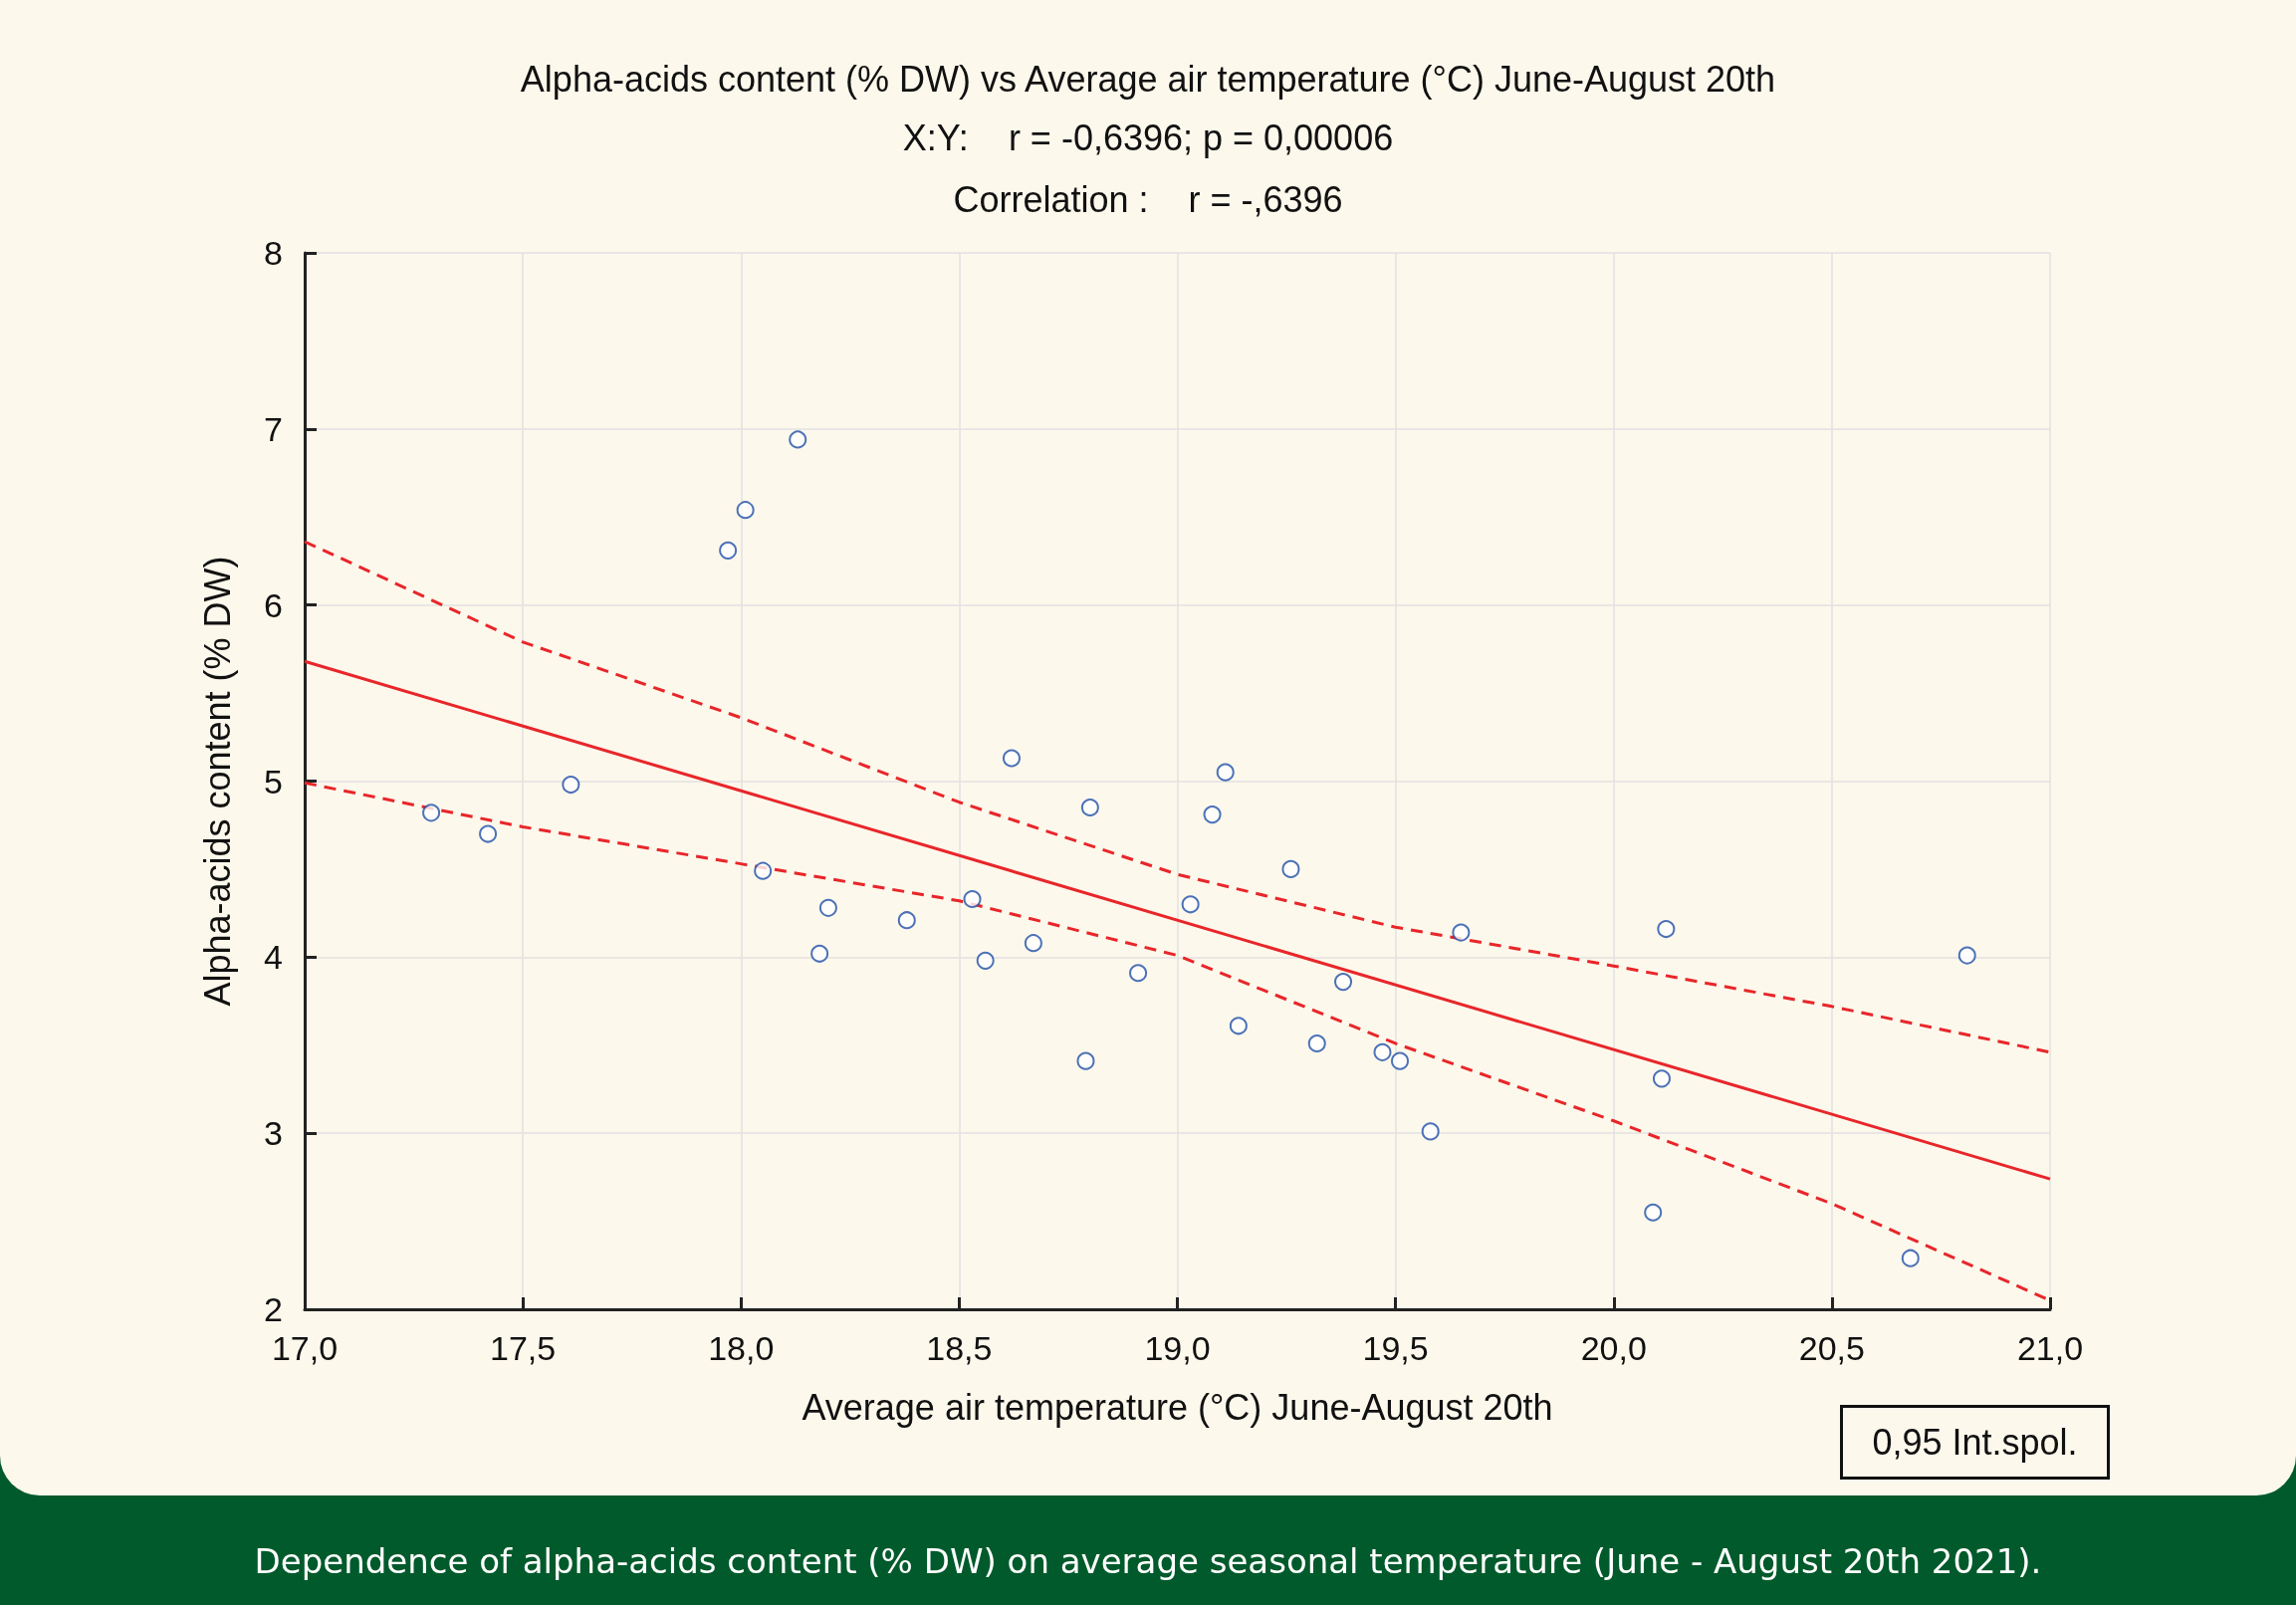  I want to click on text: 0,95 Int.spol., so click(1975, 1442).